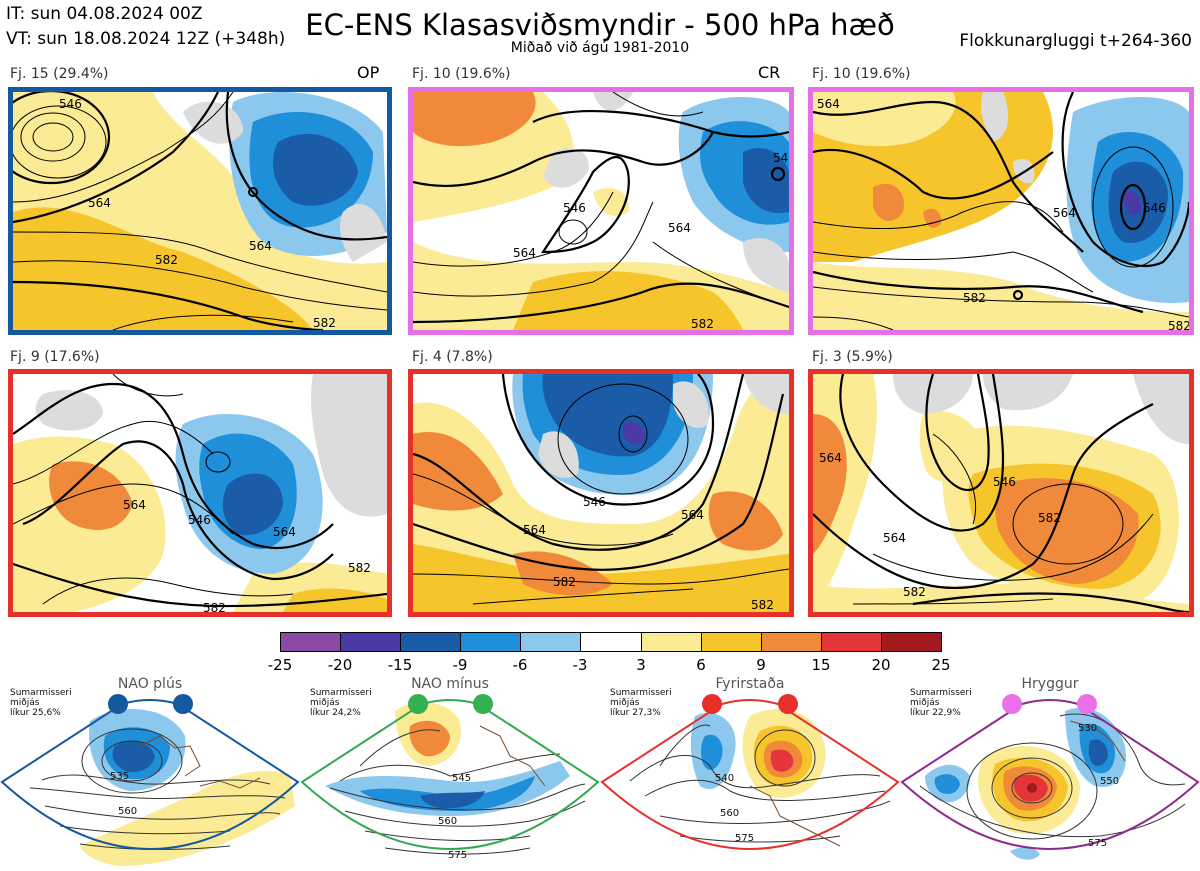 The width and height of the screenshot is (1200, 871). I want to click on regime-nao-plus-graphic: 535 560, so click(150, 780).